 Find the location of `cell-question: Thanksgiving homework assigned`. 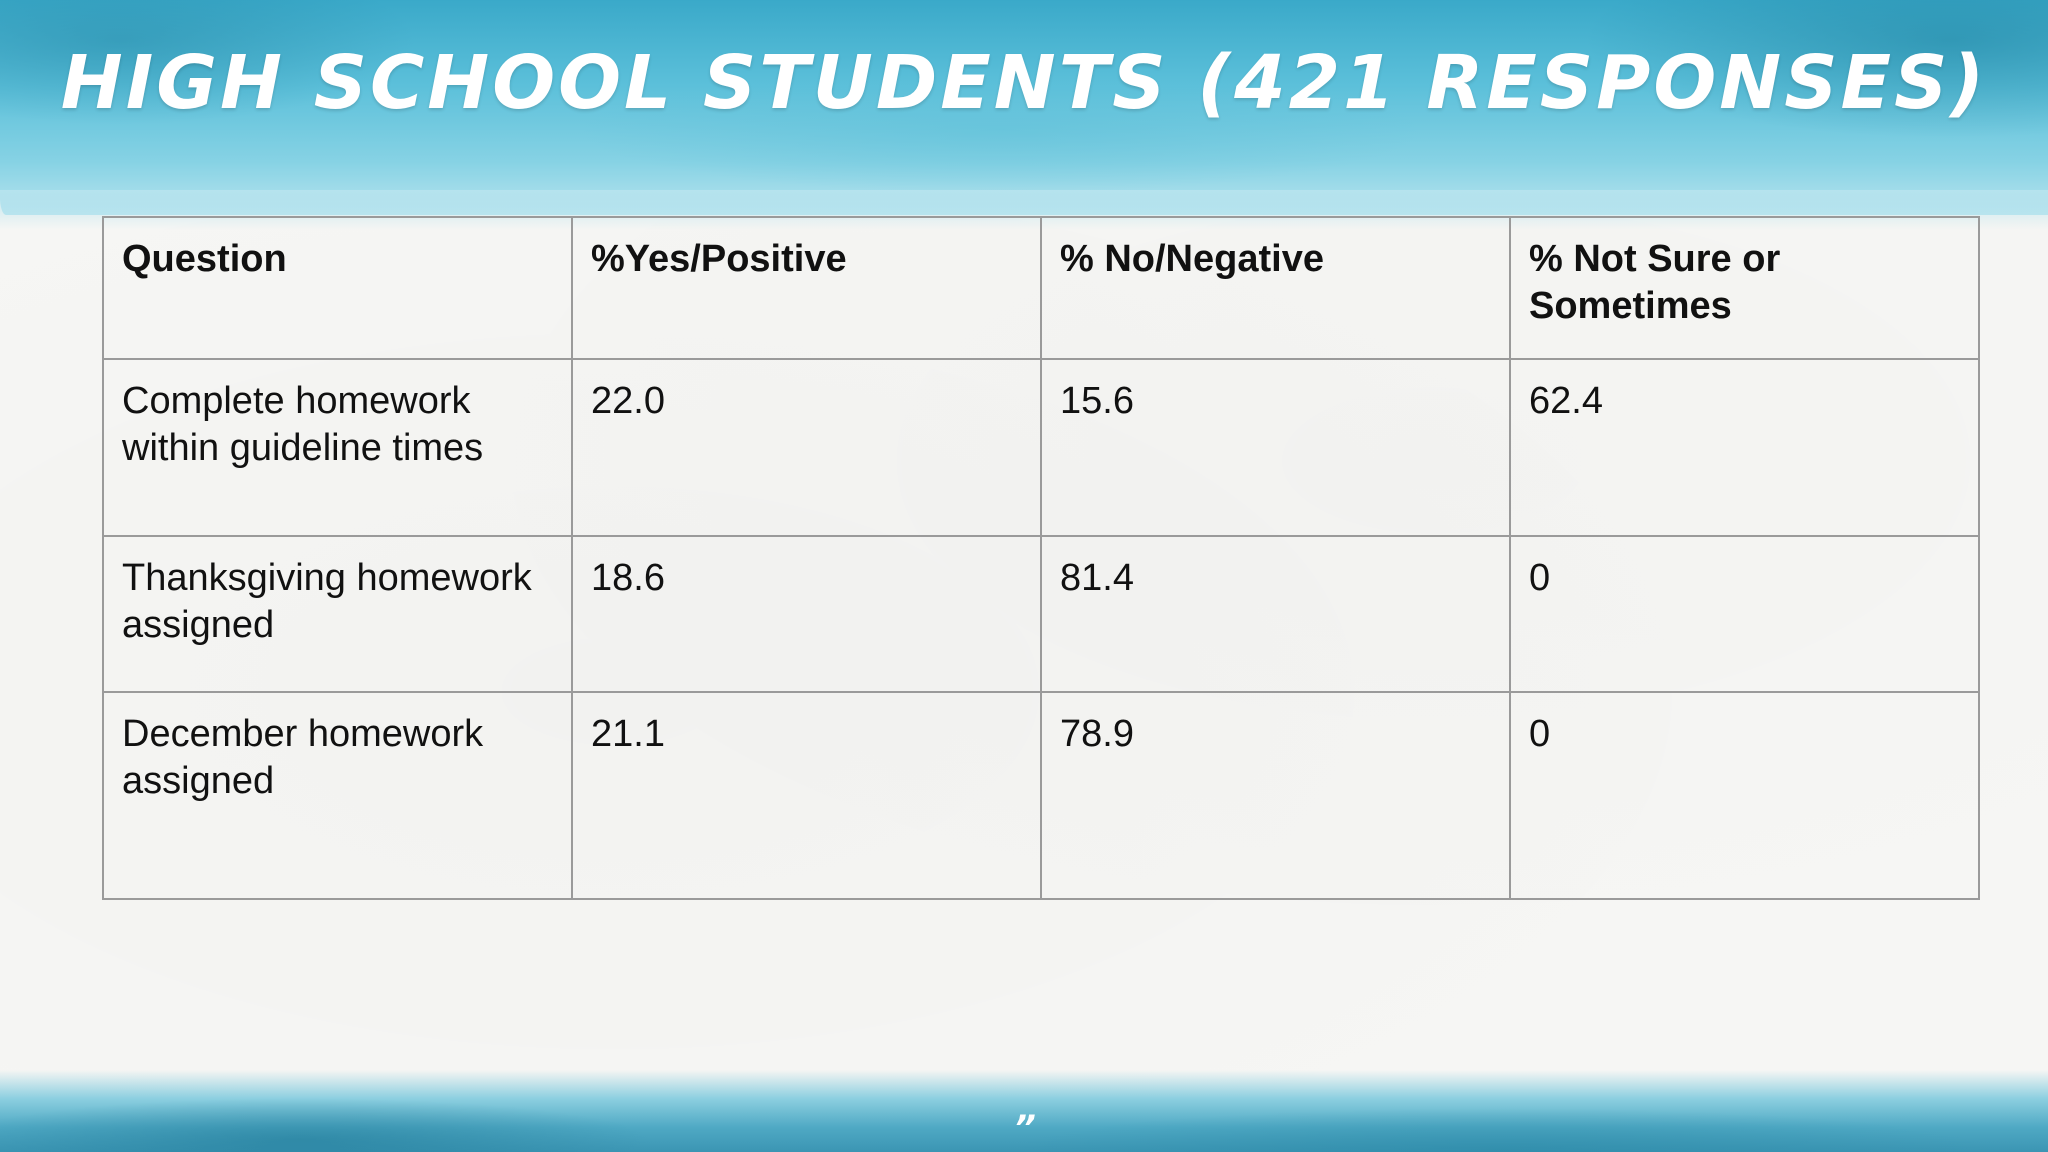

cell-question: Thanksgiving homework assigned is located at coordinates (337, 614).